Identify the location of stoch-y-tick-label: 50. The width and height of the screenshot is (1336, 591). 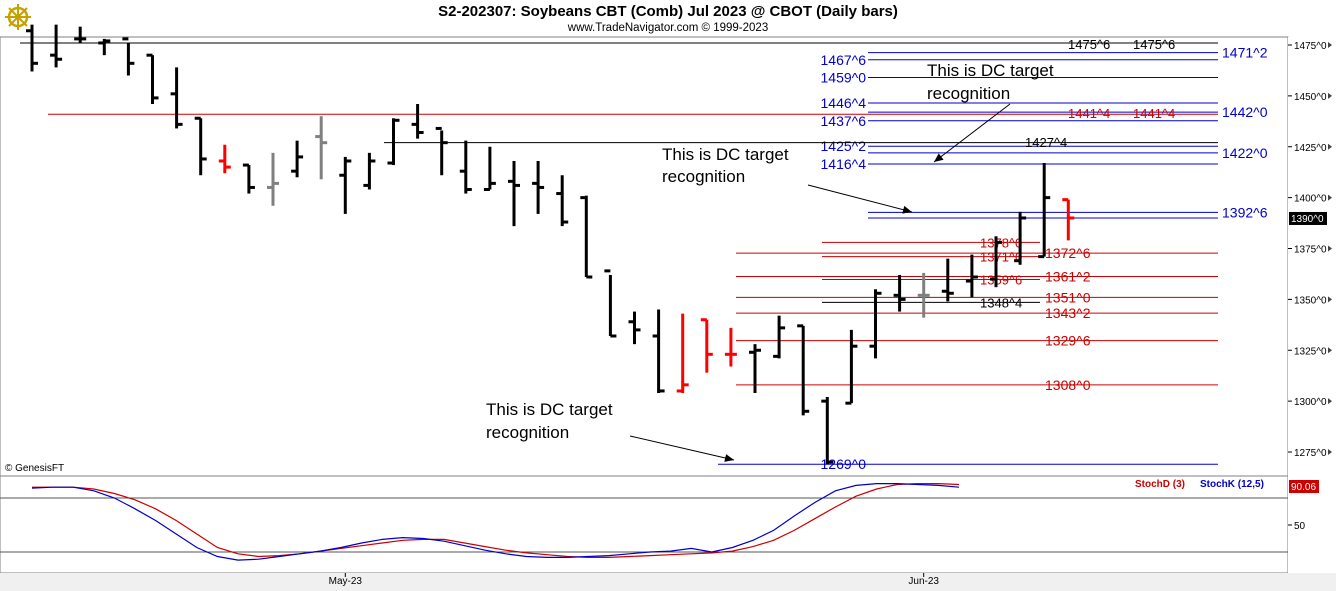
(1300, 526).